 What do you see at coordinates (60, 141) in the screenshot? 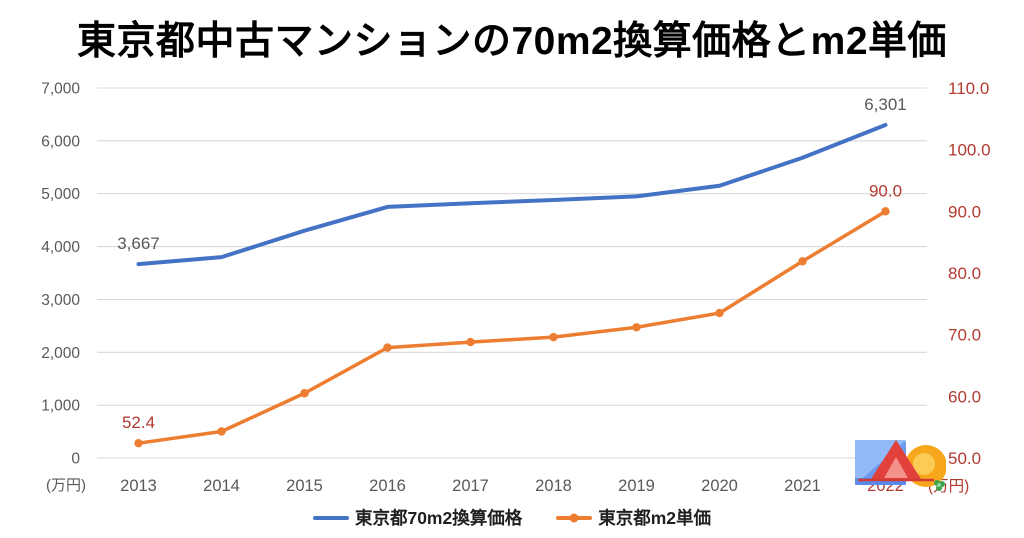
I see `left-axis-tick: 6,000` at bounding box center [60, 141].